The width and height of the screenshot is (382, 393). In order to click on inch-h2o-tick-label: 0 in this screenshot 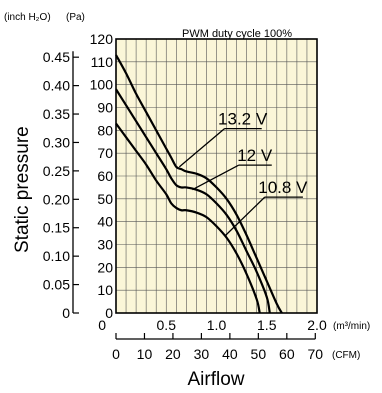, I will do `click(66, 313)`.